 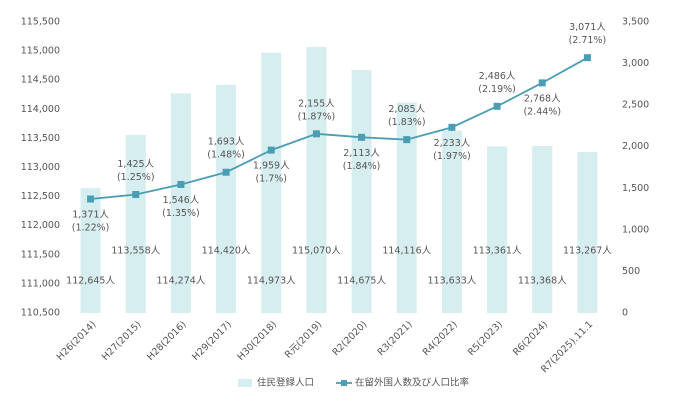 I want to click on x-tick-label: R4(2022), so click(x=440, y=338).